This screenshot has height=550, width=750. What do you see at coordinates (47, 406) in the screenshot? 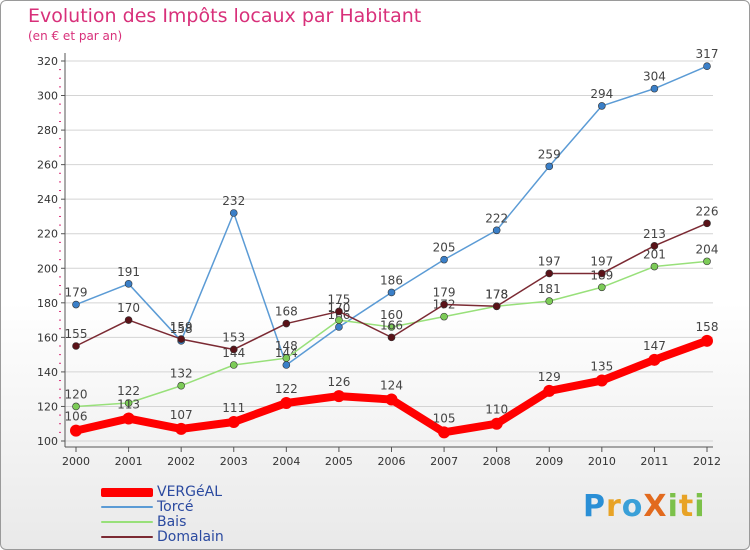
I see `y-tick-label: 120` at bounding box center [47, 406].